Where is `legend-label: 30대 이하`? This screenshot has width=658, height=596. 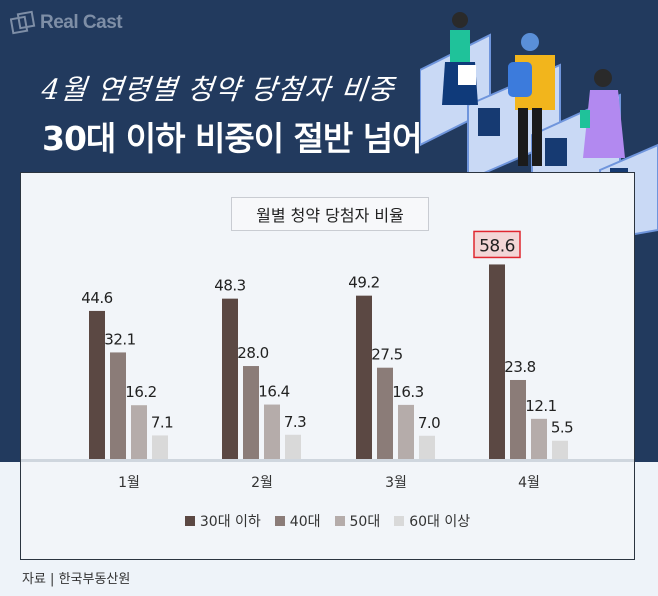 legend-label: 30대 이하 is located at coordinates (230, 522).